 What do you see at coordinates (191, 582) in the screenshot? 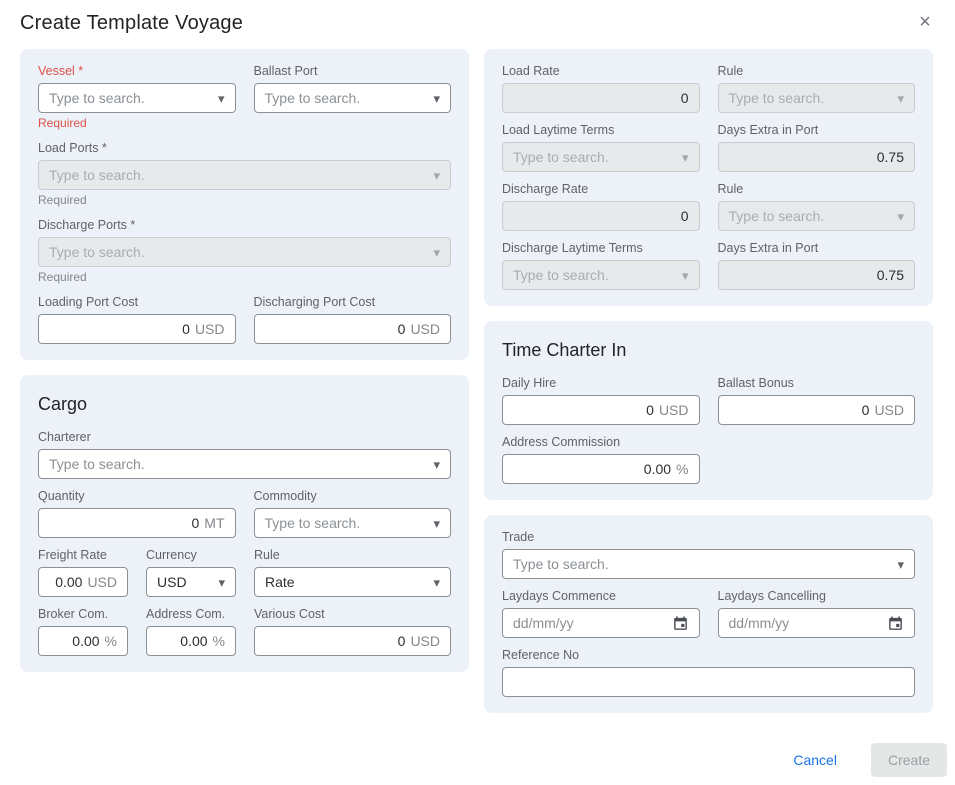
I see `currency-select: USD ▾` at bounding box center [191, 582].